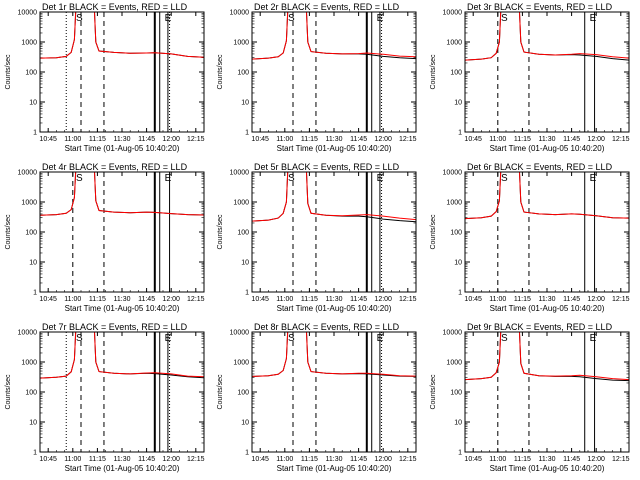  What do you see at coordinates (327, 167) in the screenshot?
I see `panel-title: Det 5r BLACK = Events, RED = LLD` at bounding box center [327, 167].